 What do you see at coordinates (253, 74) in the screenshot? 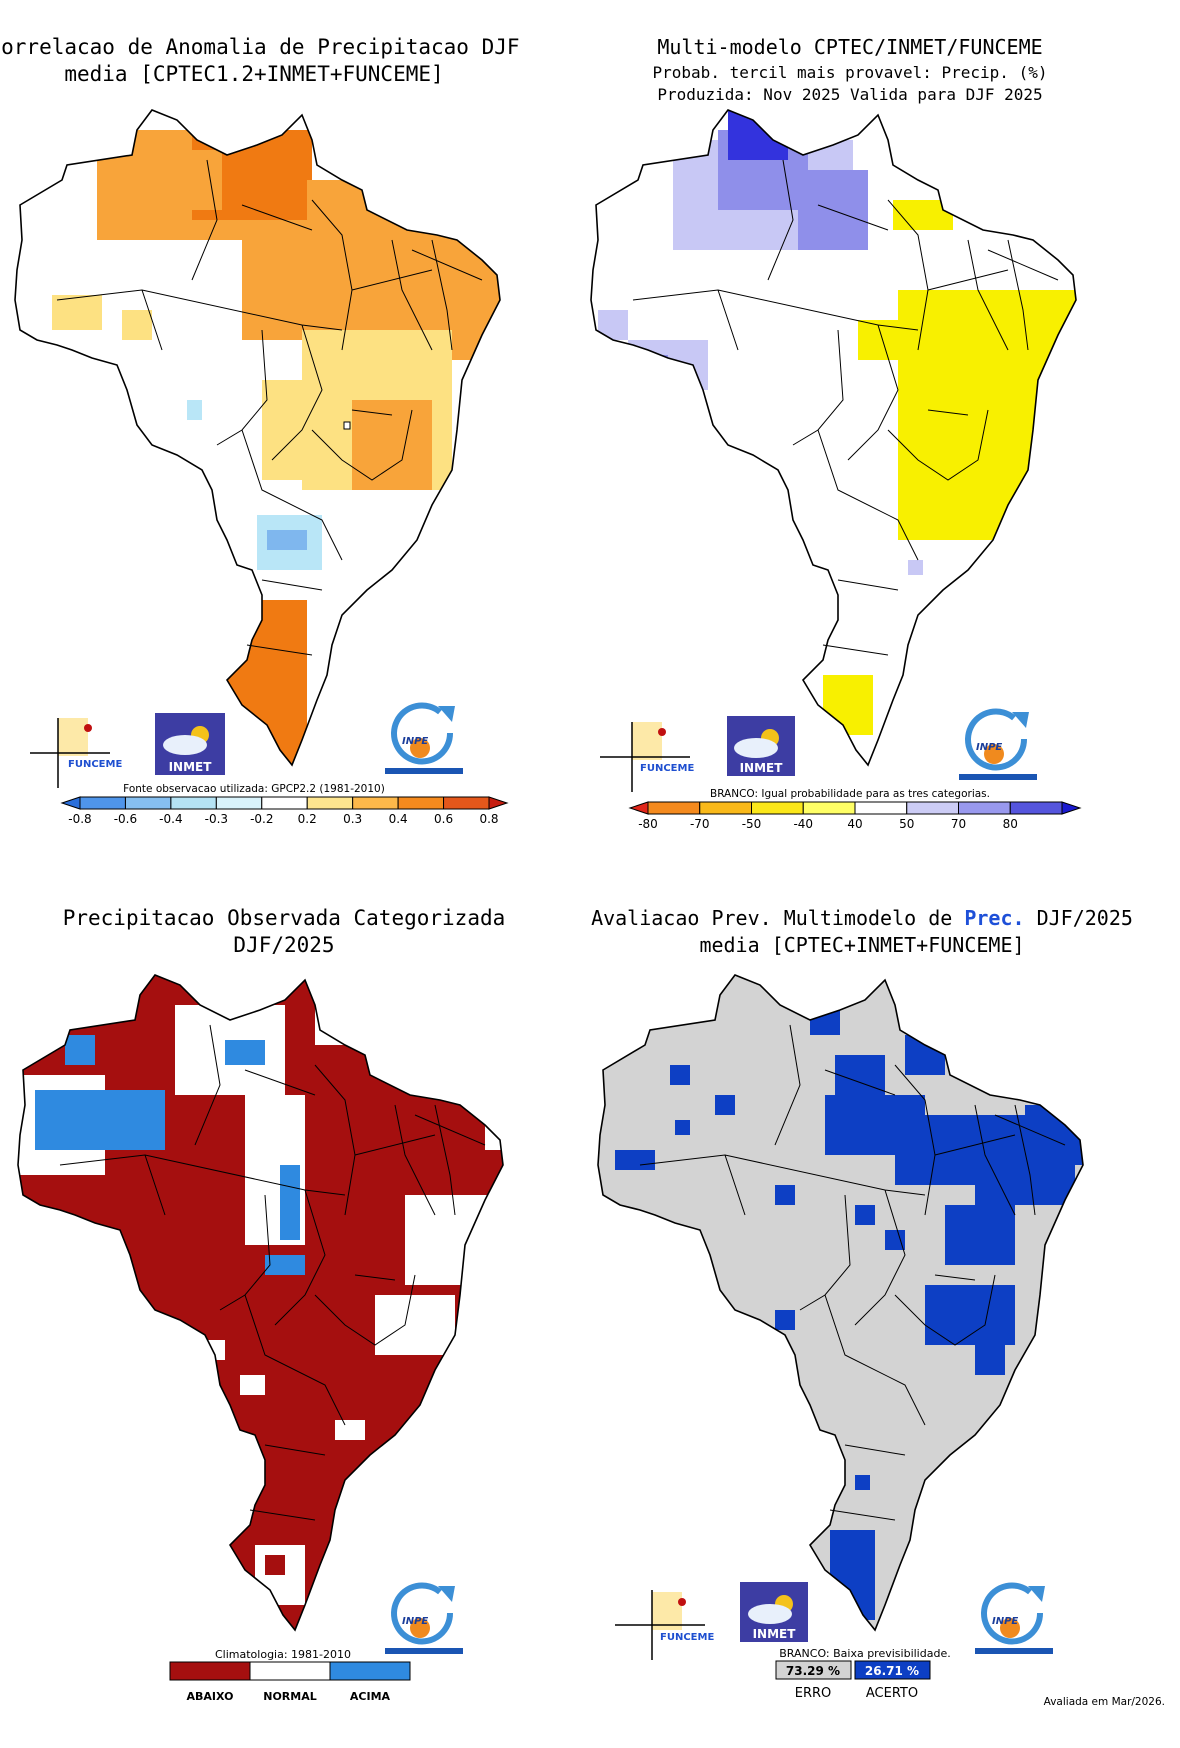
I see `correlation-title-line2: media [CPTEC1.2+INMET+FUNCEME]` at bounding box center [253, 74].